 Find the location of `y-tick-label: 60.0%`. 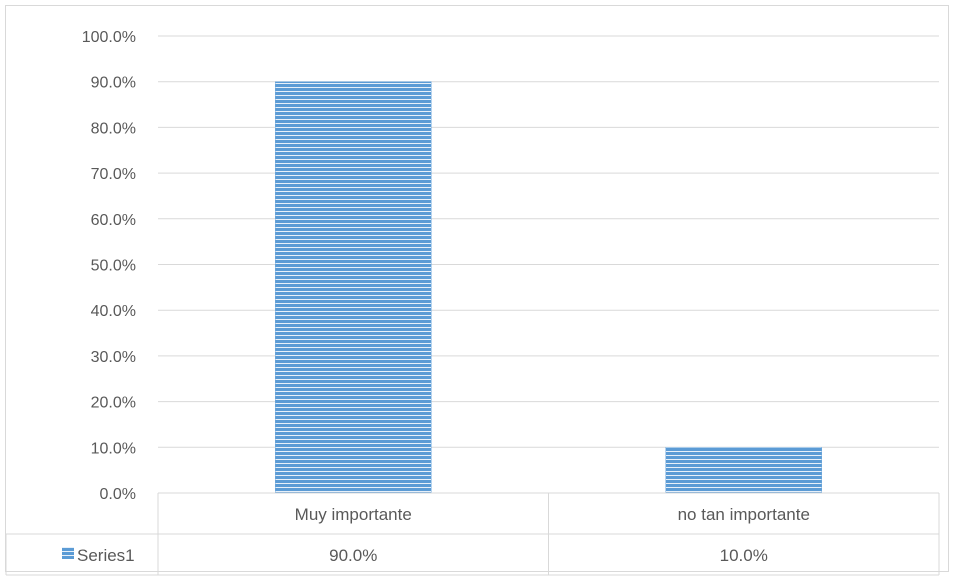

y-tick-label: 60.0% is located at coordinates (113, 220).